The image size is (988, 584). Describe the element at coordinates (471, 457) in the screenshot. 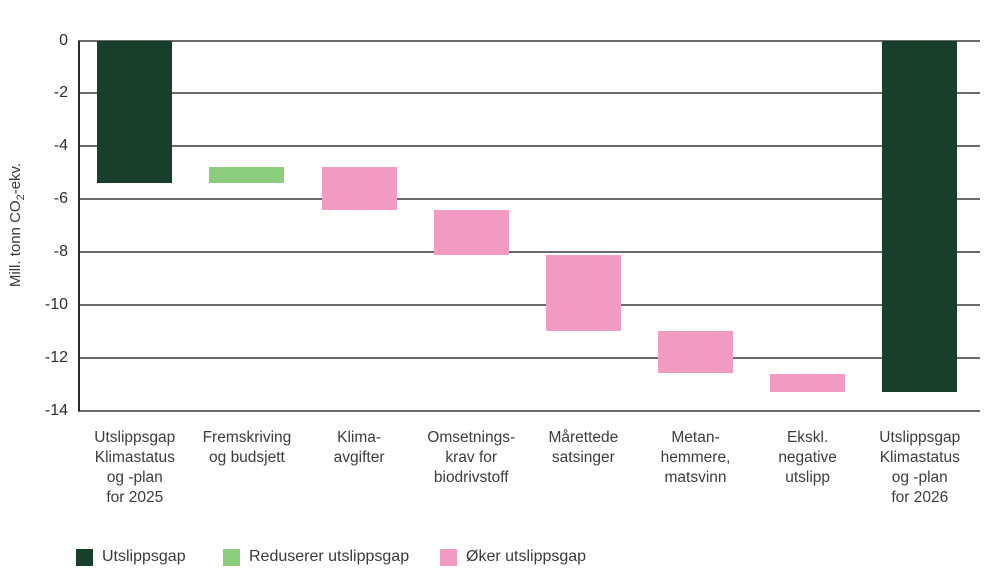

I see `category-label: Omsetnings-krav for biodrivstoff` at that location.